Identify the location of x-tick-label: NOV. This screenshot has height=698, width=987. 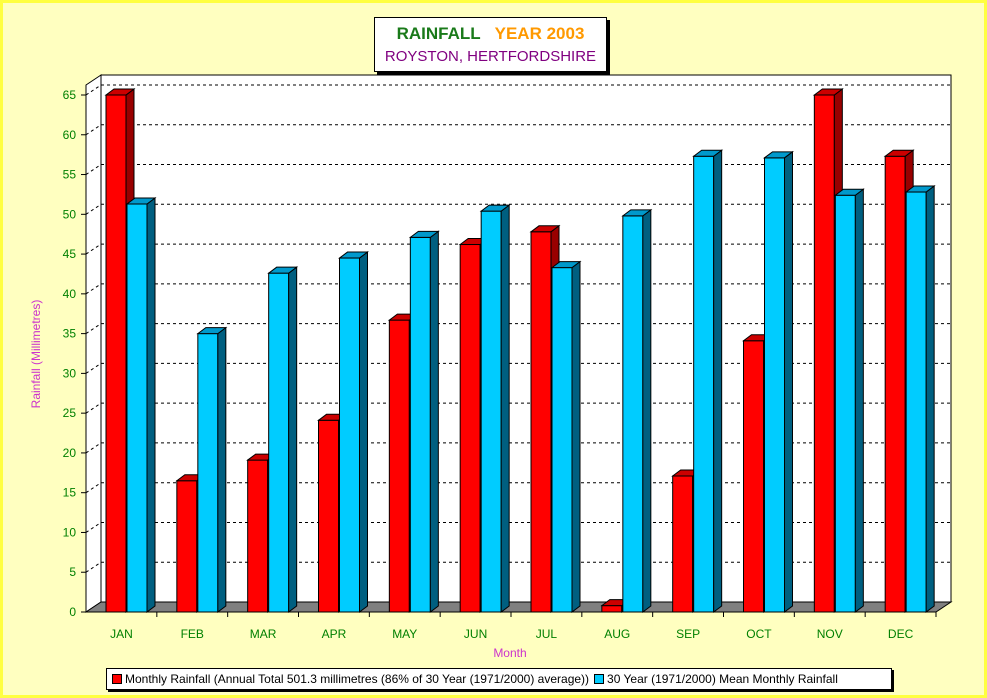
(830, 634).